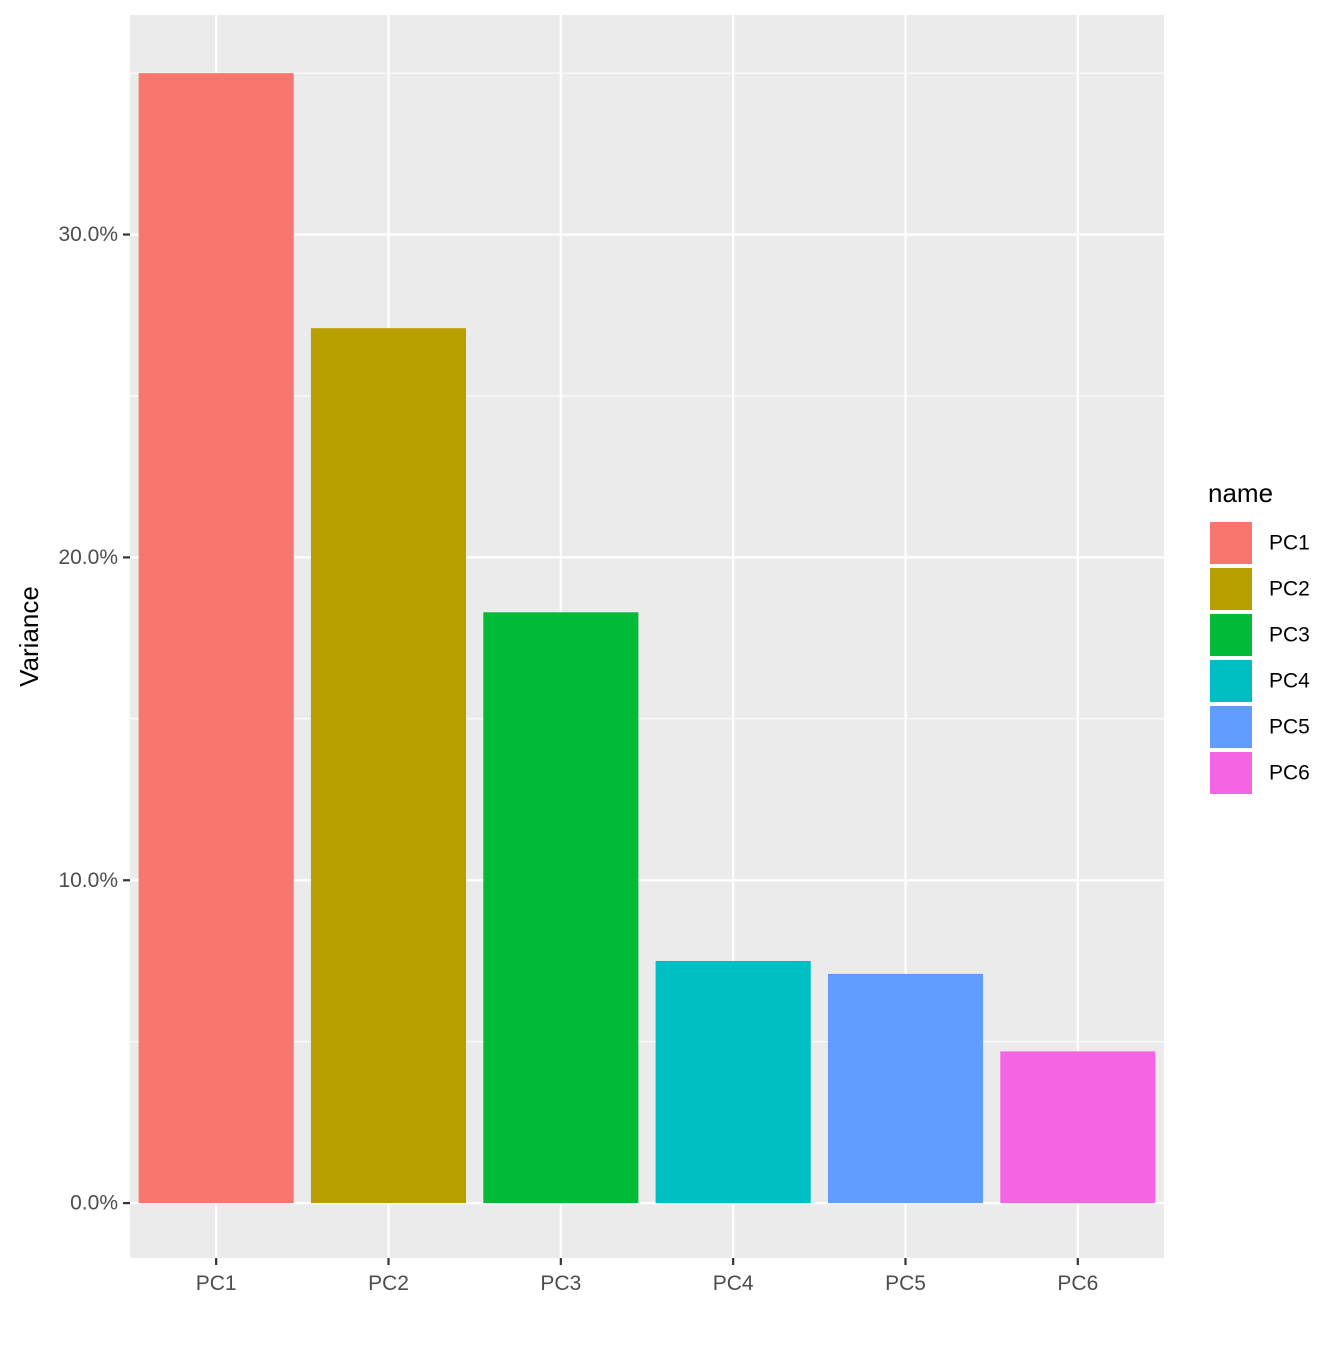  Describe the element at coordinates (1231, 589) in the screenshot. I see `legend-key-pc2` at that location.